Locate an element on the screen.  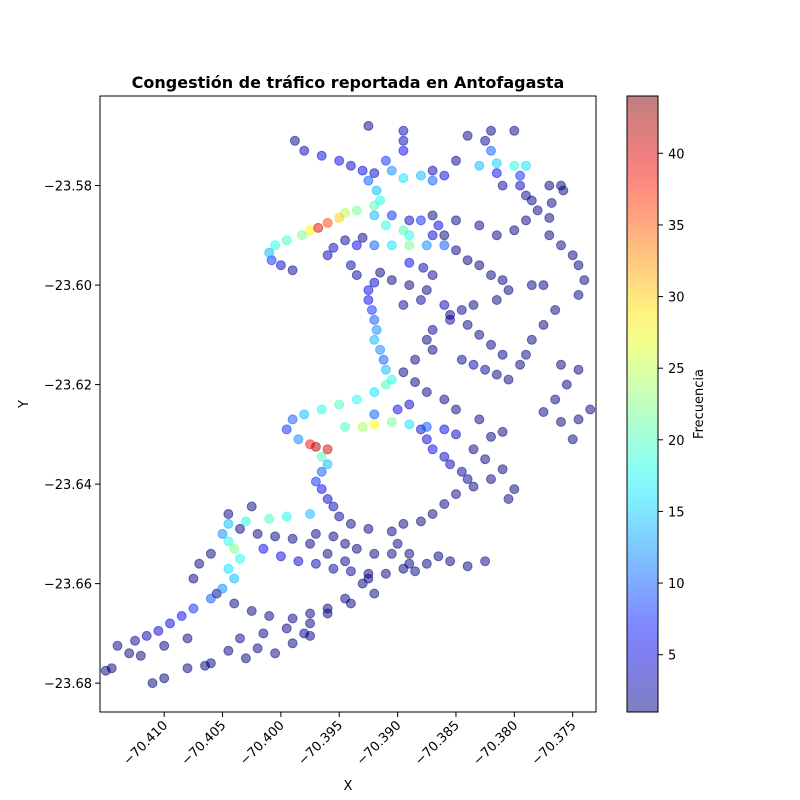
colorbar-tick-label: 5 is located at coordinates (672, 656).